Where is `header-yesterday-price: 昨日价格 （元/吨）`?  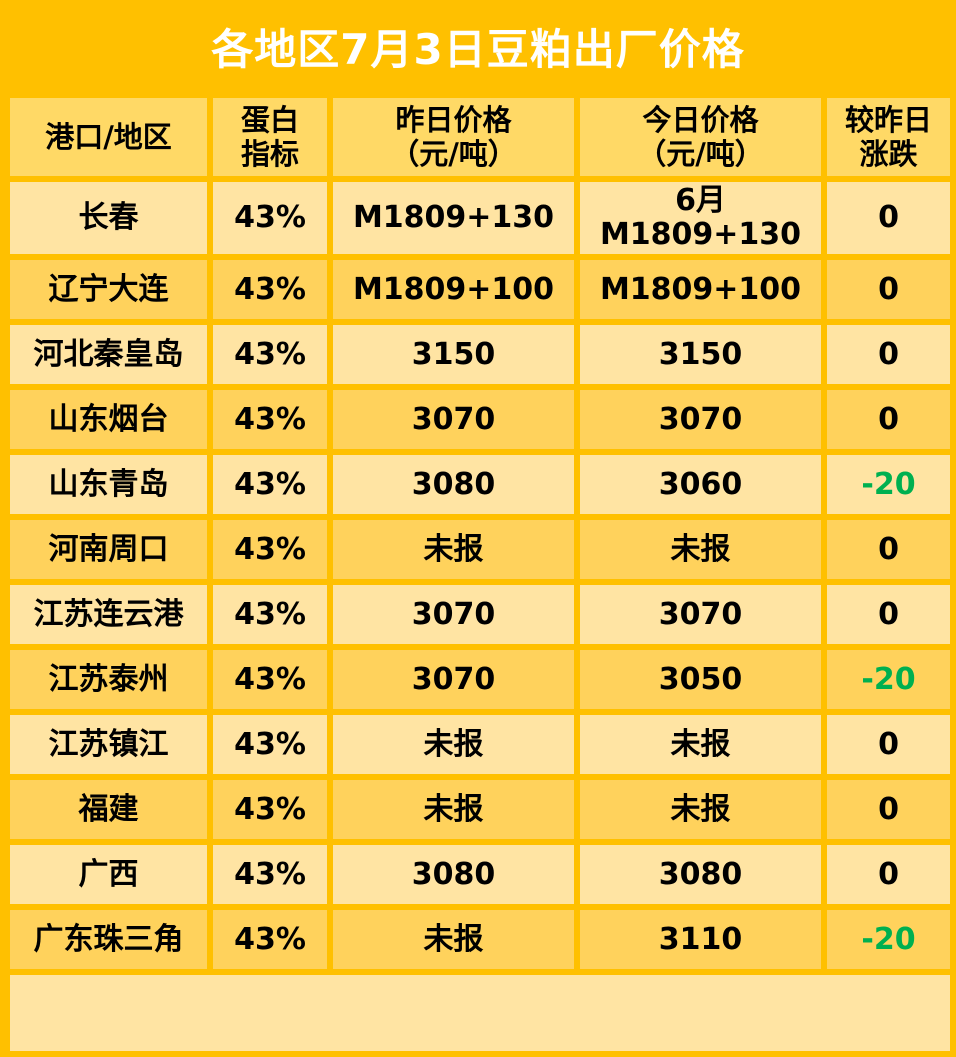
header-yesterday-price: 昨日价格 （元/吨） is located at coordinates (453, 137).